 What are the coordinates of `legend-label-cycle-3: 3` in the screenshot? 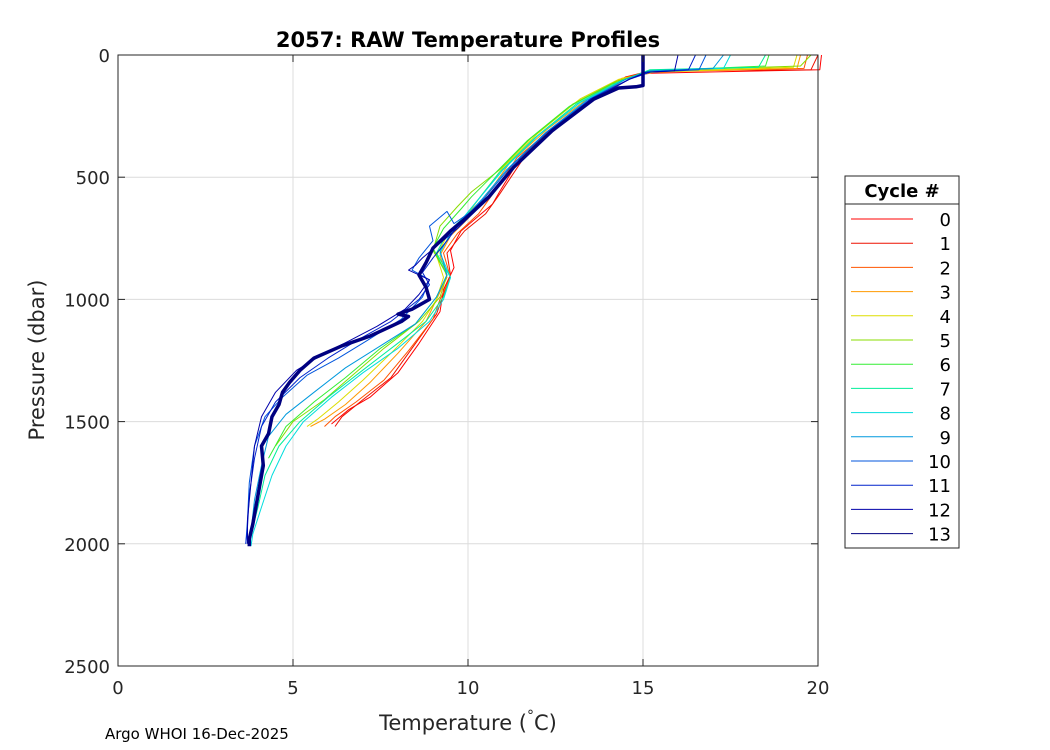 It's located at (945, 293).